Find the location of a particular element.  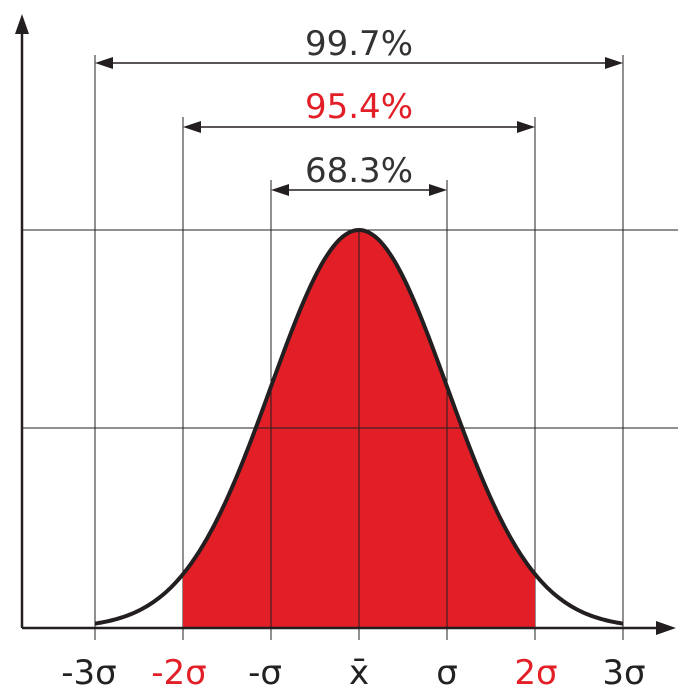

range-label-3sigma: 99.7% is located at coordinates (359, 44).